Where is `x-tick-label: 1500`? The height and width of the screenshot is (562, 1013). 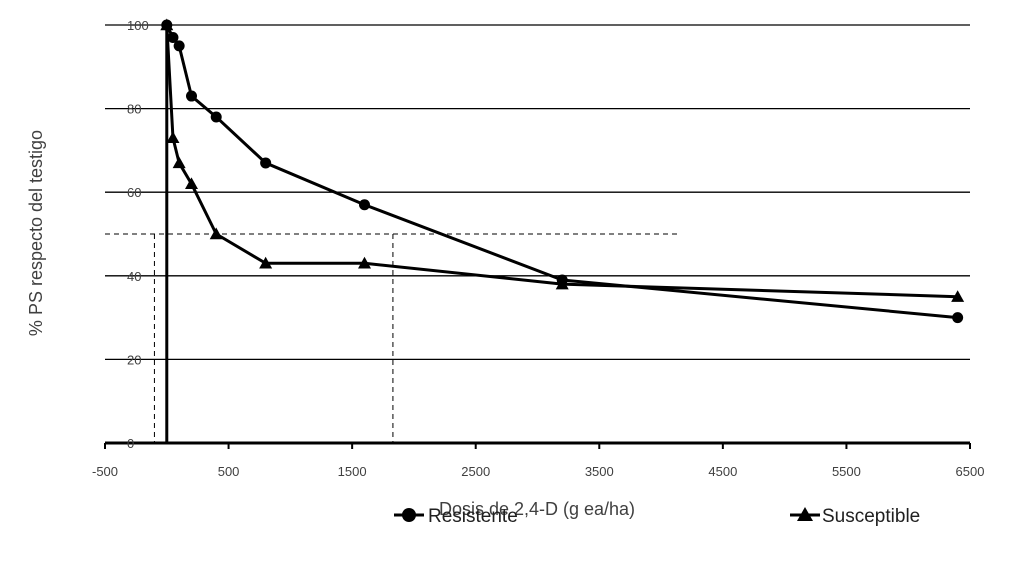 x-tick-label: 1500 is located at coordinates (352, 471).